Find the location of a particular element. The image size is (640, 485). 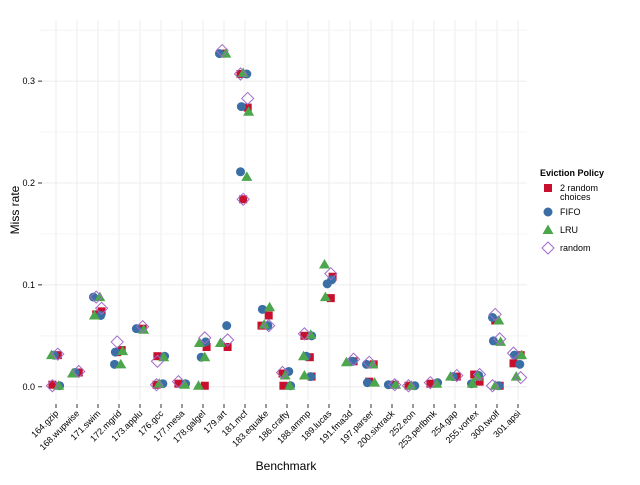

legend-key-circle is located at coordinates (548, 212).